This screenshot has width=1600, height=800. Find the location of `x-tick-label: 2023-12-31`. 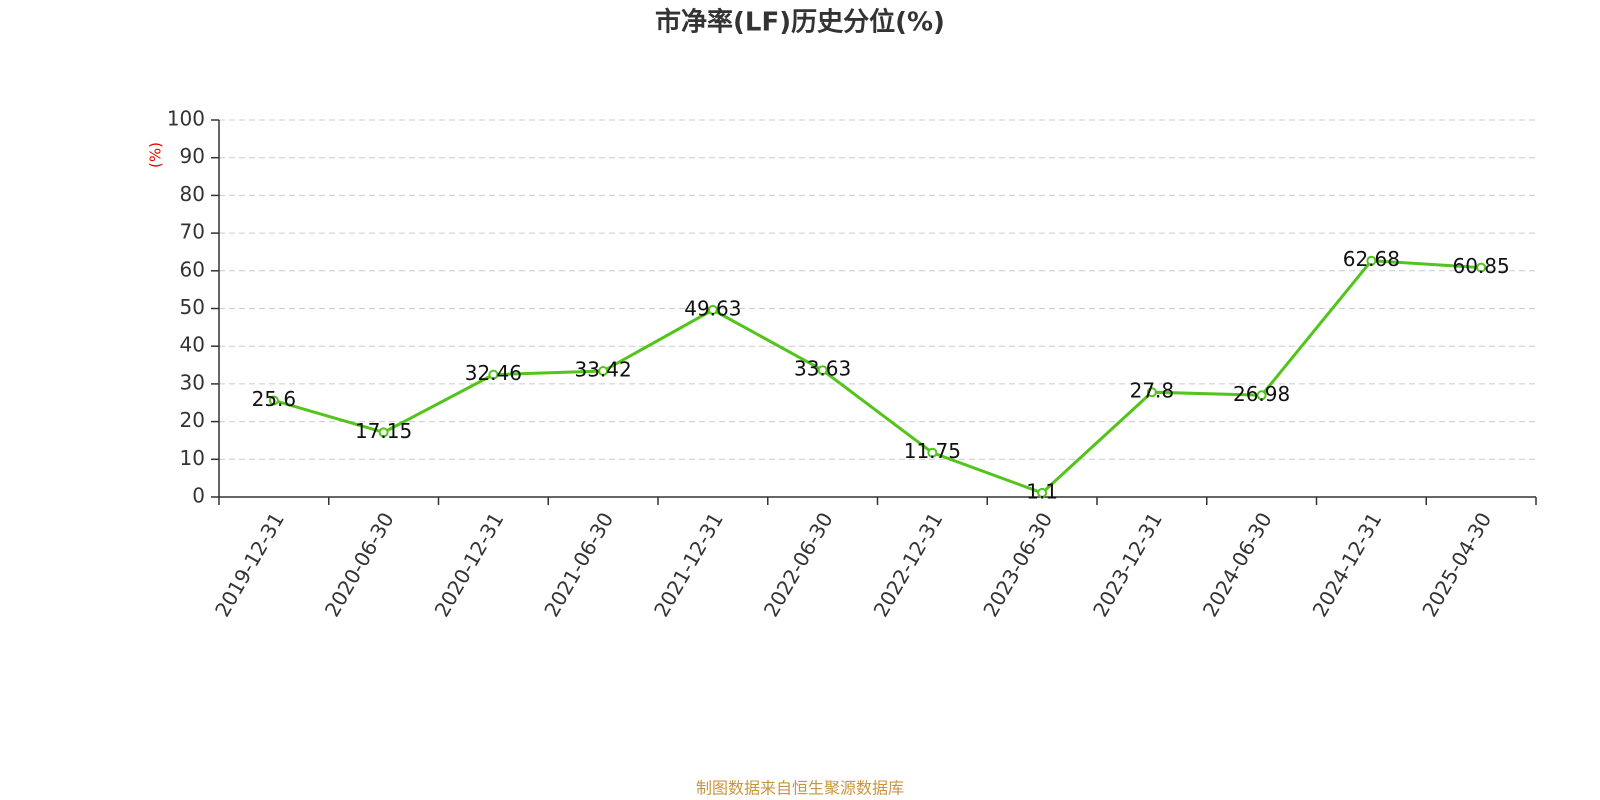

x-tick-label: 2023-12-31 is located at coordinates (1127, 564).